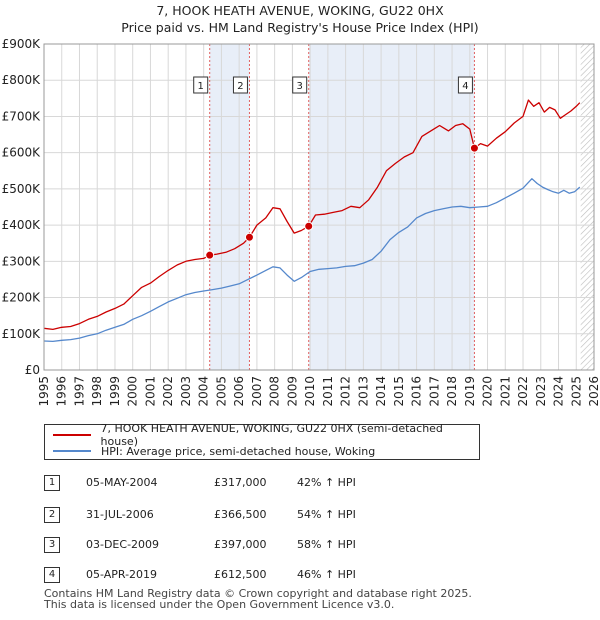 This screenshot has width=600, height=620. Describe the element at coordinates (62, 391) in the screenshot. I see `x-tick-label: 1996` at that location.